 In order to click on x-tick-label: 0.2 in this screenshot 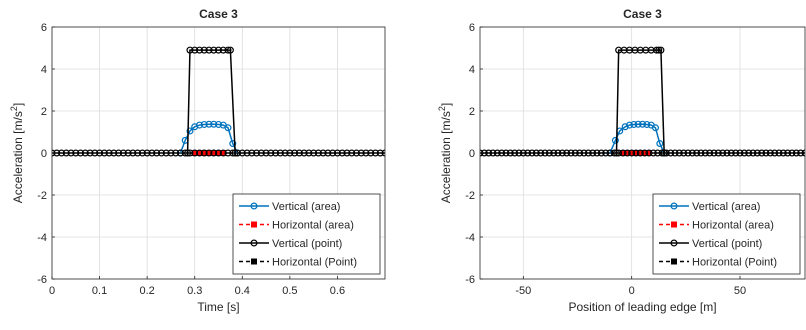, I will do `click(146, 291)`.